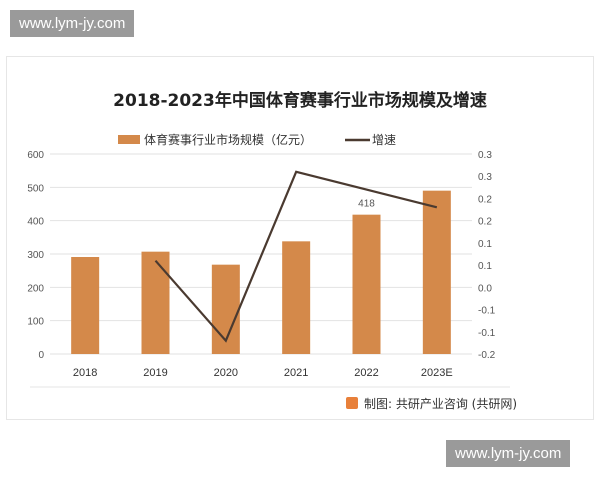 This screenshot has width=600, height=480. I want to click on left-tick-label: 300, so click(35, 255).